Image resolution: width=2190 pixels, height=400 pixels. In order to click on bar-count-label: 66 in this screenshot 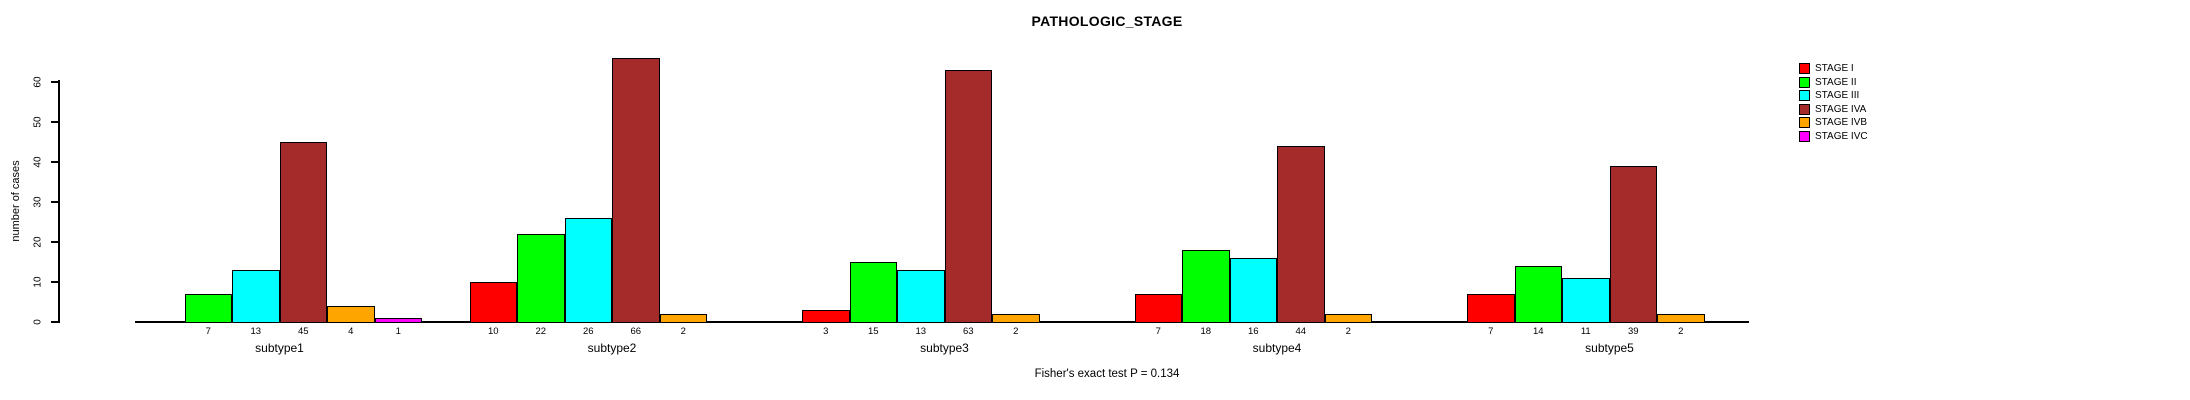, I will do `click(636, 331)`.